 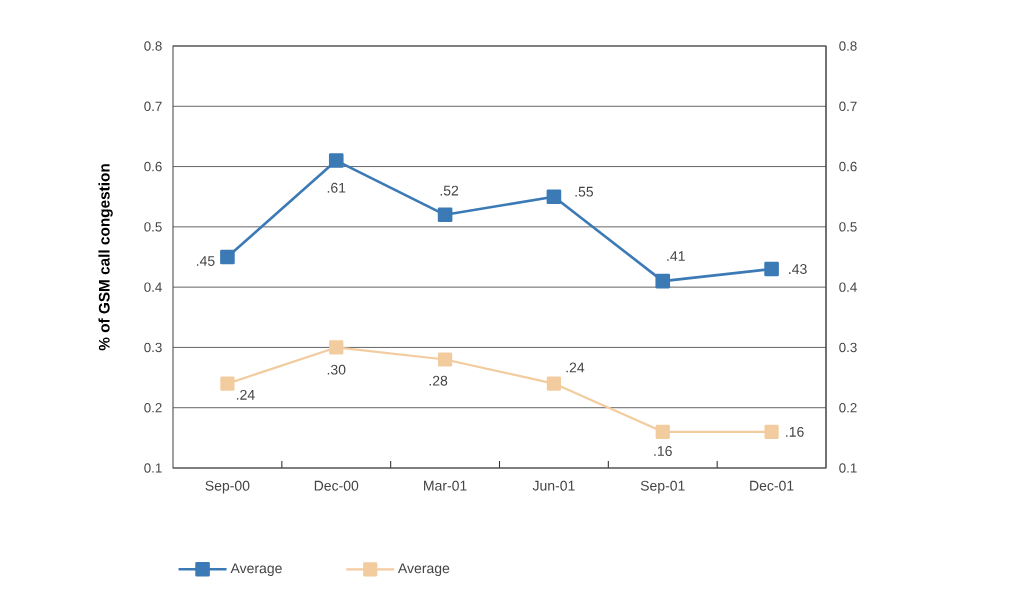 I want to click on x-tick-label: Dec-00, so click(x=336, y=485).